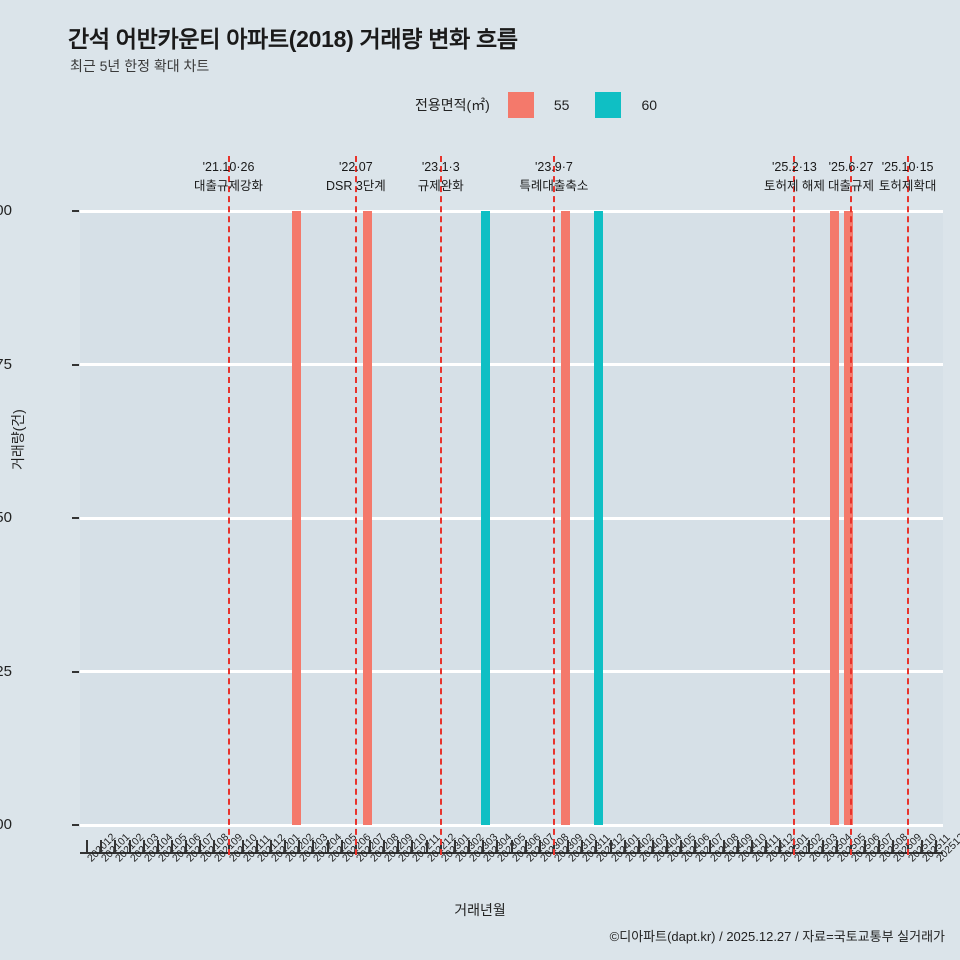 Image resolution: width=960 pixels, height=960 pixels. What do you see at coordinates (229, 185) in the screenshot?
I see `event-text: 대출규제강화` at bounding box center [229, 185].